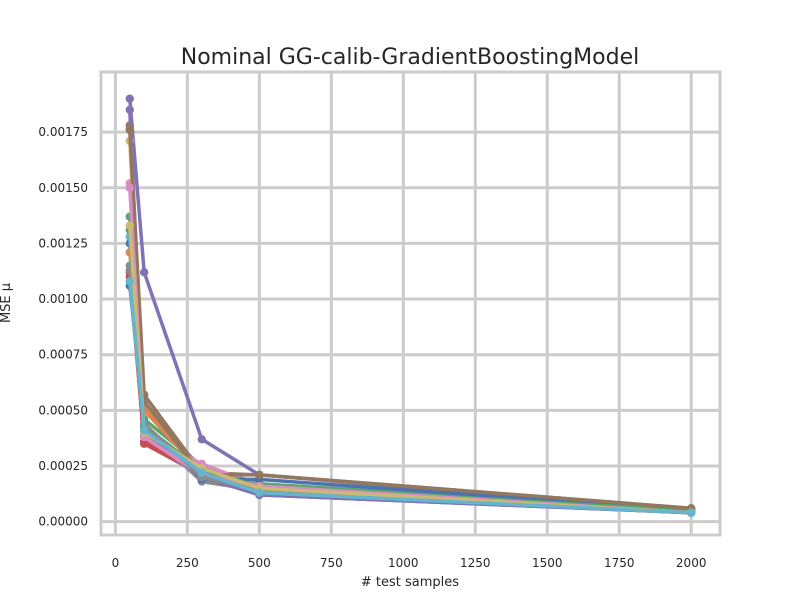 This screenshot has width=800, height=600. I want to click on y-tick-label: 0.00025, so click(63, 466).